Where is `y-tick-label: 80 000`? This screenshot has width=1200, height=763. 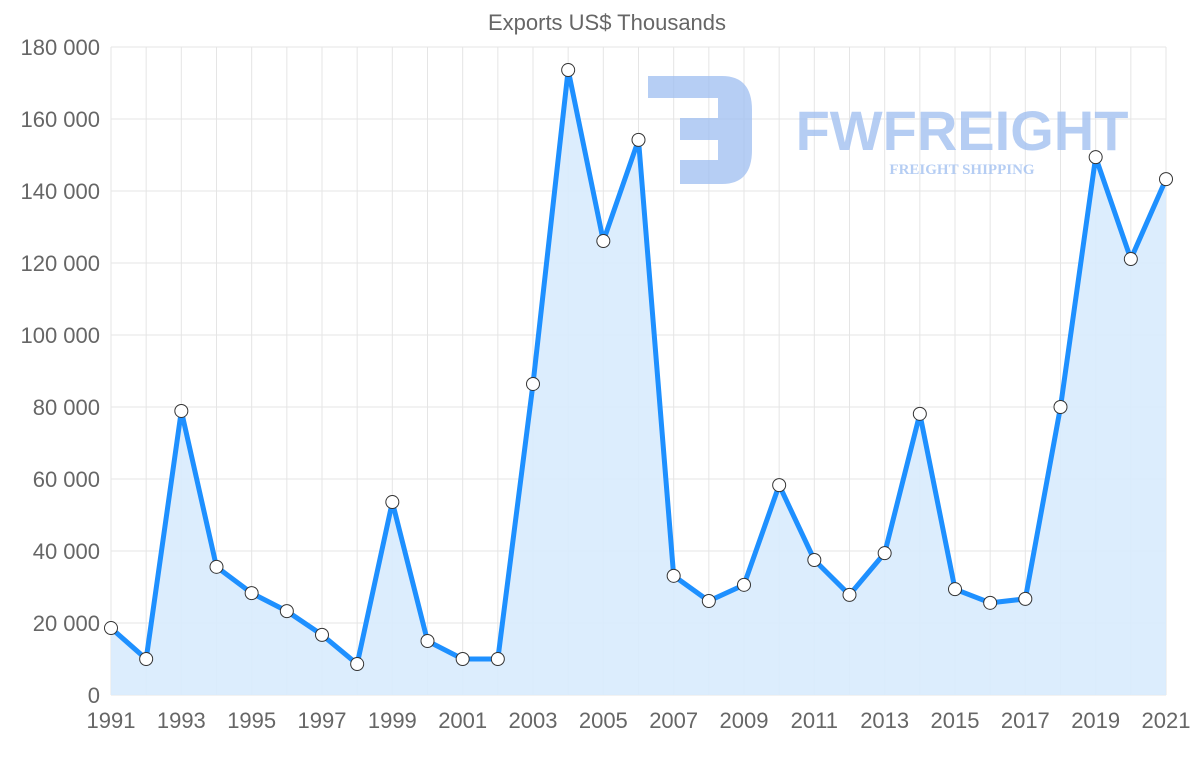 y-tick-label: 80 000 is located at coordinates (66, 407).